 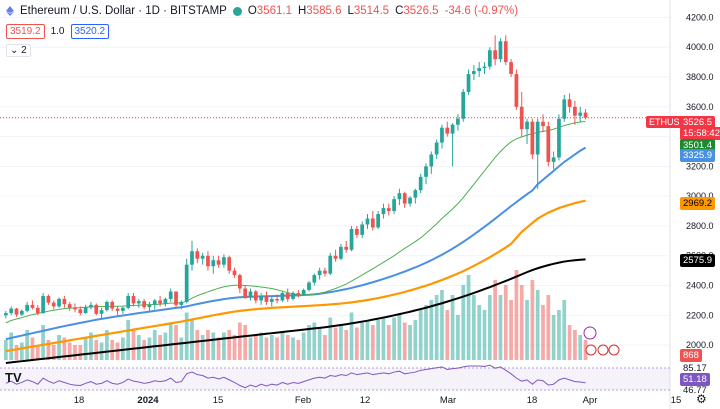 I want to click on tradingview-logo-icon: TV, so click(x=13, y=377).